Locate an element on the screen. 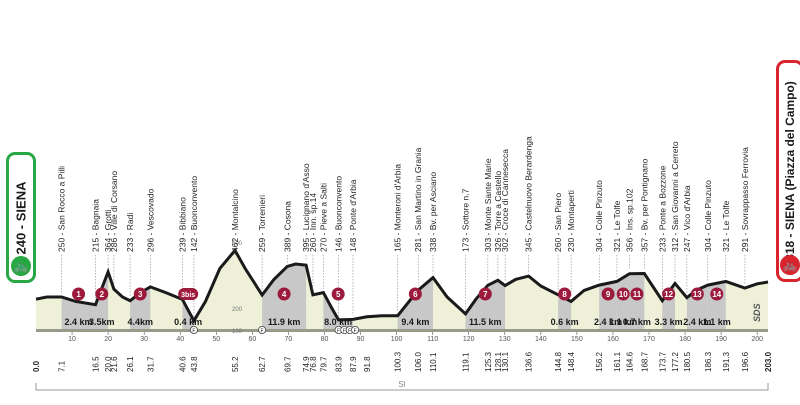 The image size is (800, 405). waypoint-label: 302 - Croce di Cannesecca is located at coordinates (505, 200).